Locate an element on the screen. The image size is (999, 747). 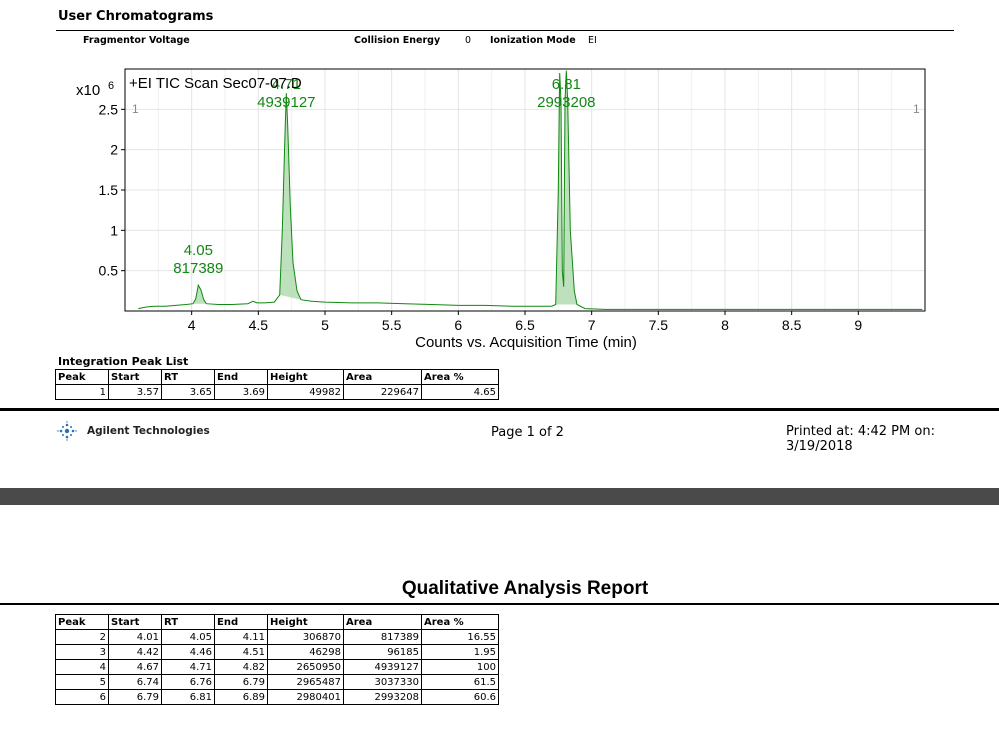
footer-divider is located at coordinates (499, 409).